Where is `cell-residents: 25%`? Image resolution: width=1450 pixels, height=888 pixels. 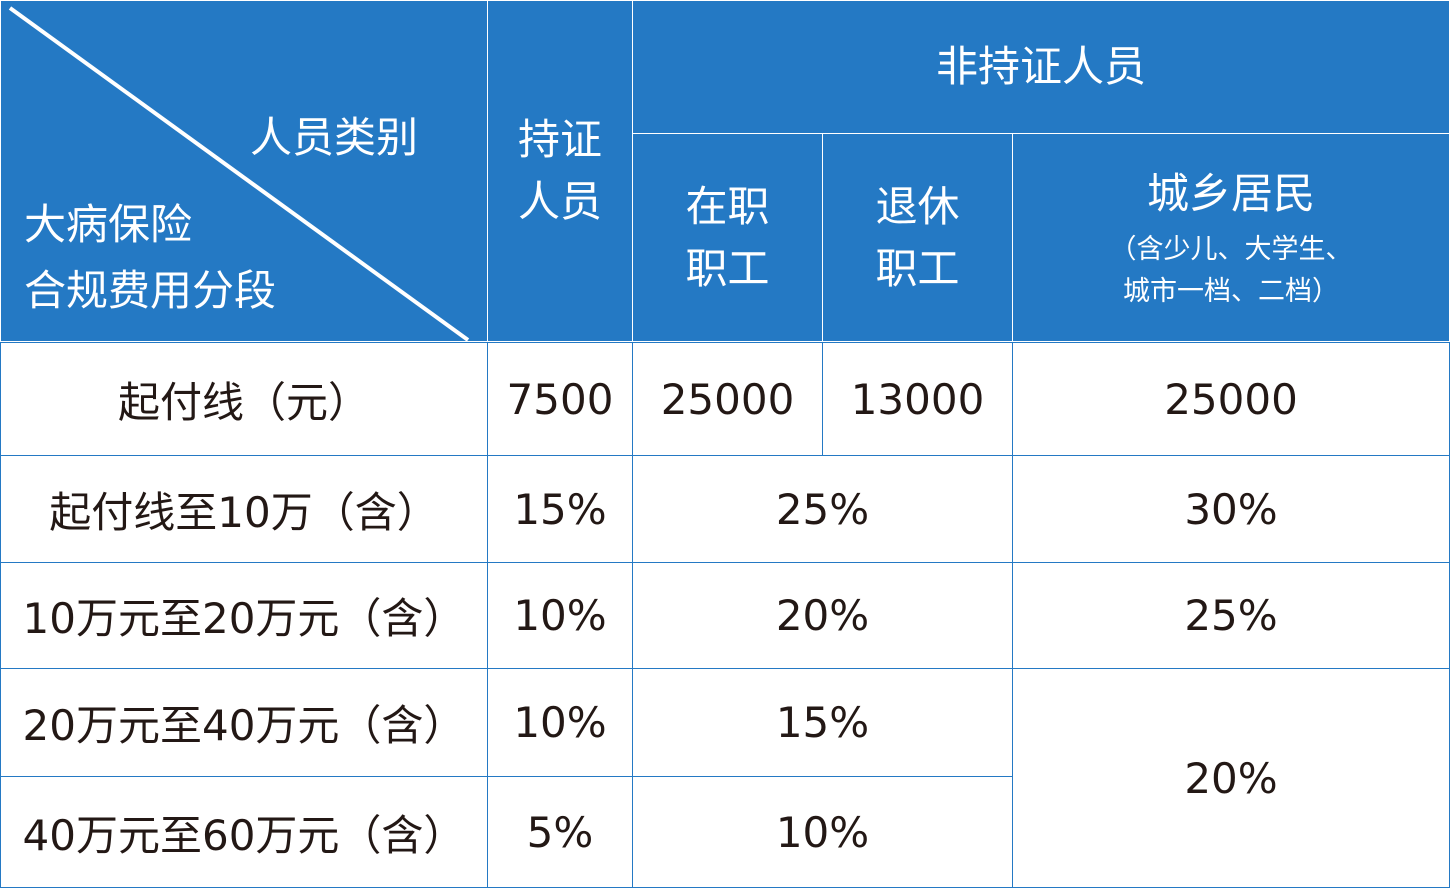 cell-residents: 25% is located at coordinates (1231, 615).